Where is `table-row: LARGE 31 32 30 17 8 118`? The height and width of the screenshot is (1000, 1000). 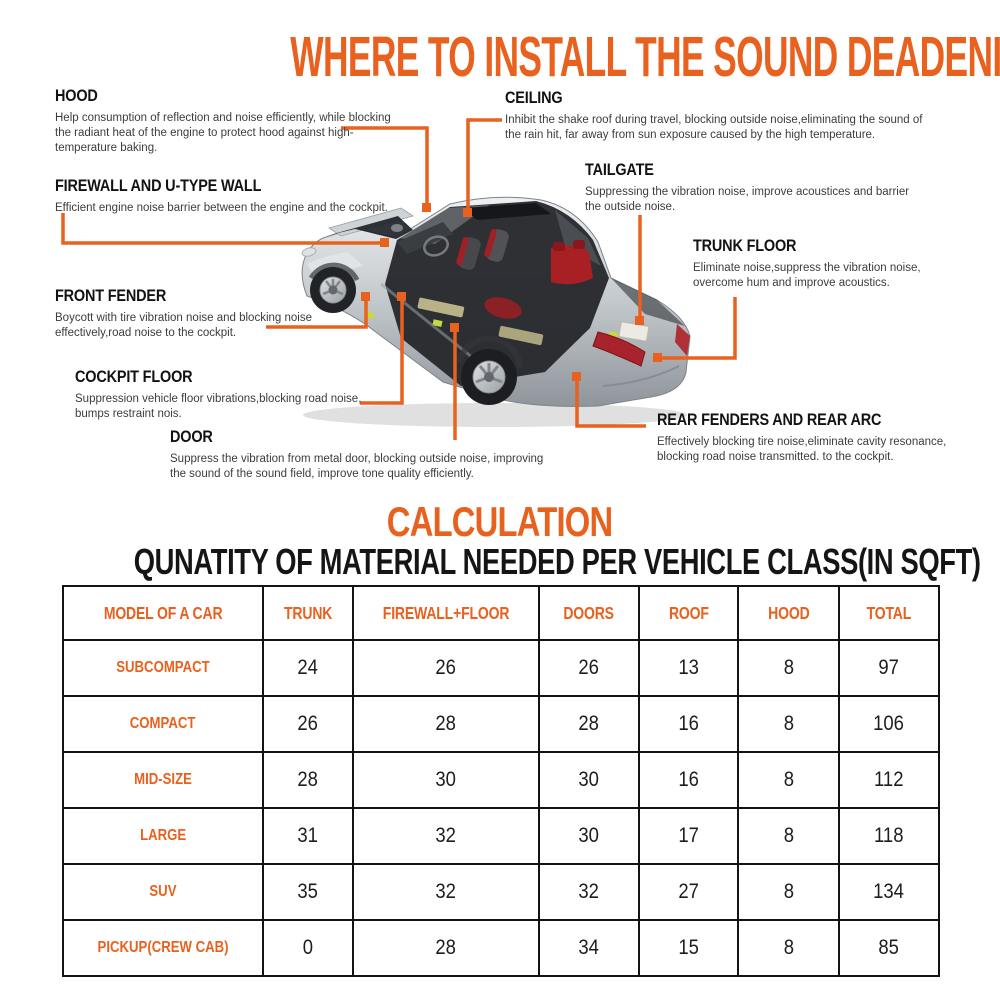
table-row: LARGE 31 32 30 17 8 118 is located at coordinates (501, 836).